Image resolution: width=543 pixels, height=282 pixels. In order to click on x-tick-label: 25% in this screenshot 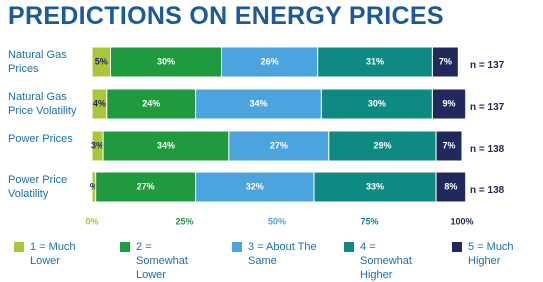, I will do `click(184, 221)`.